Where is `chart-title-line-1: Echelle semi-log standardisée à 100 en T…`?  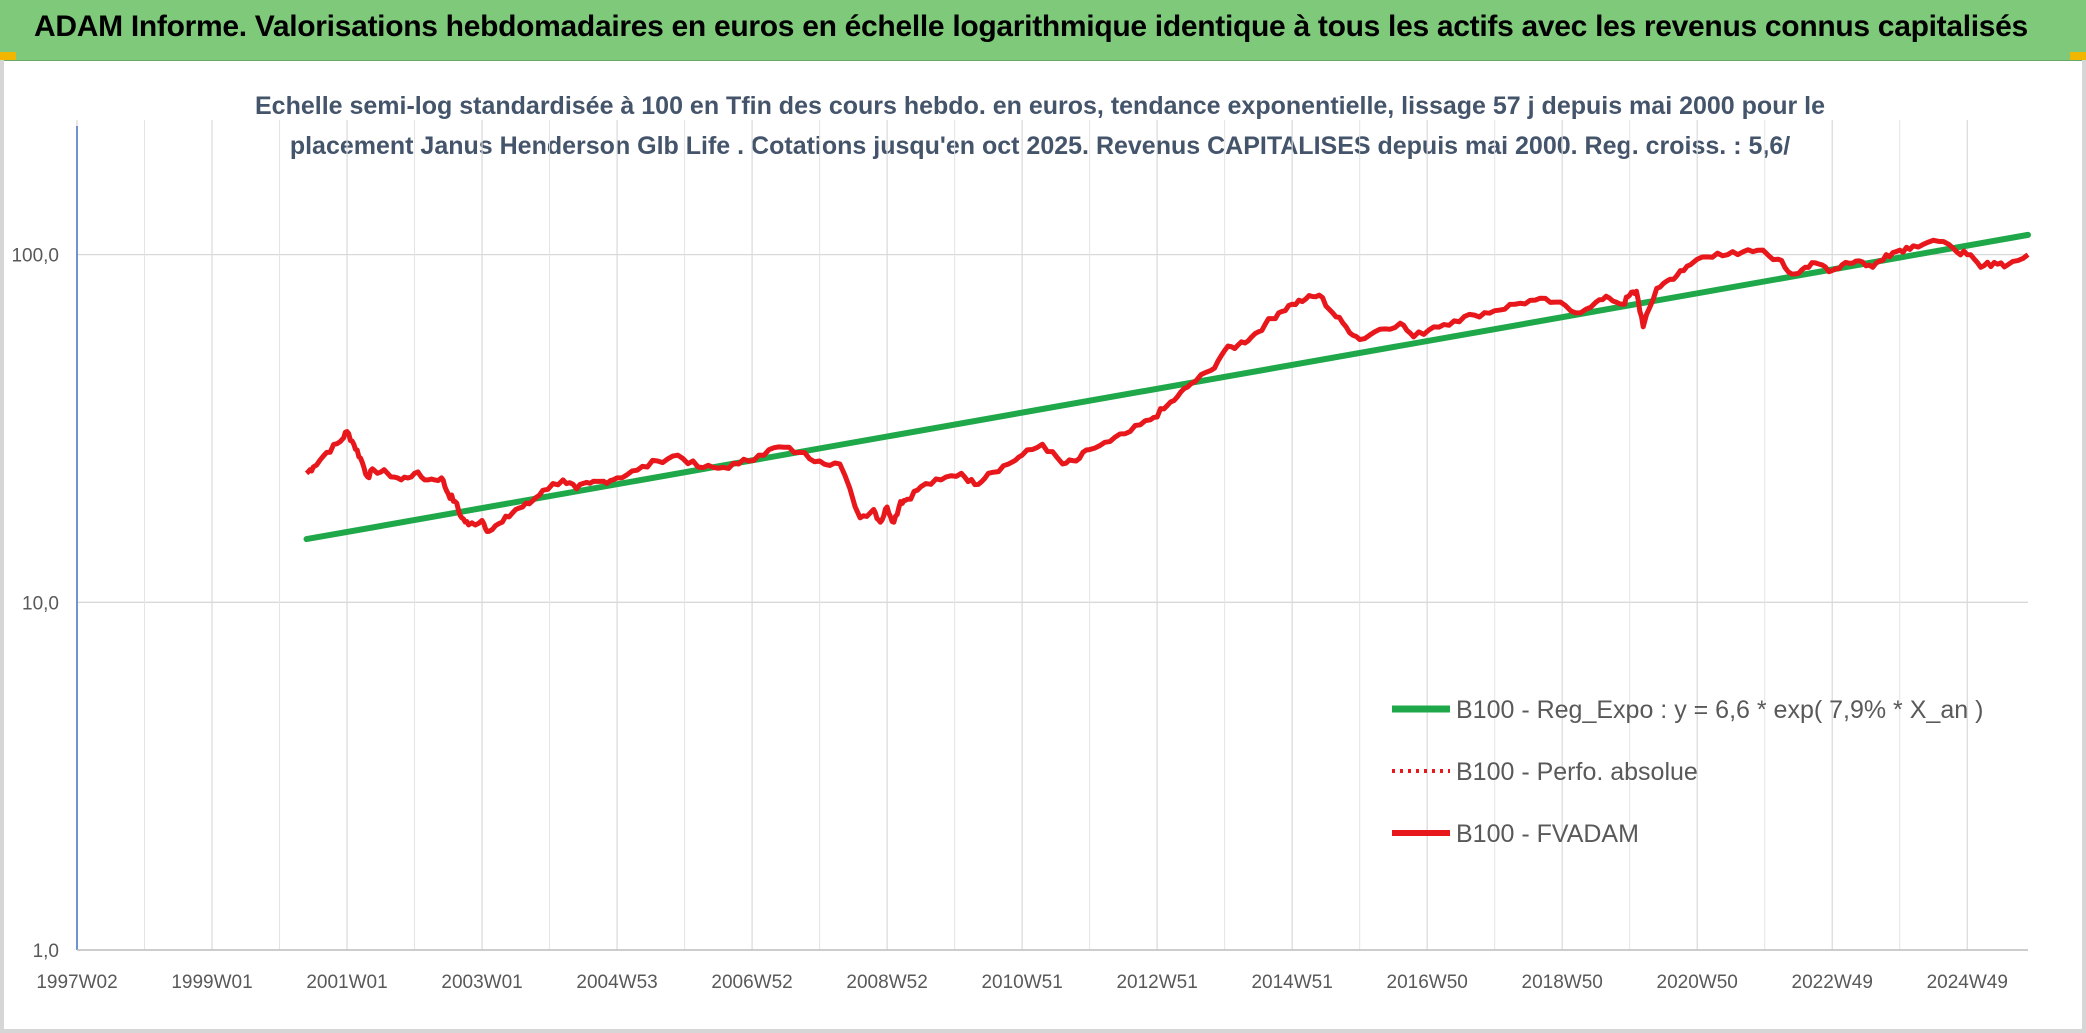 chart-title-line-1: Echelle semi-log standardisée à 100 en T… is located at coordinates (1040, 106).